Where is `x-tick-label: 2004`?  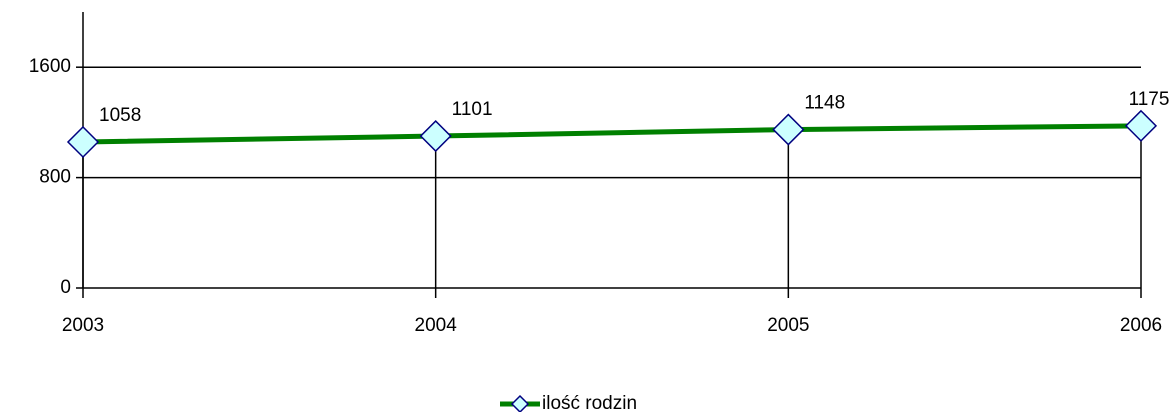 x-tick-label: 2004 is located at coordinates (436, 325).